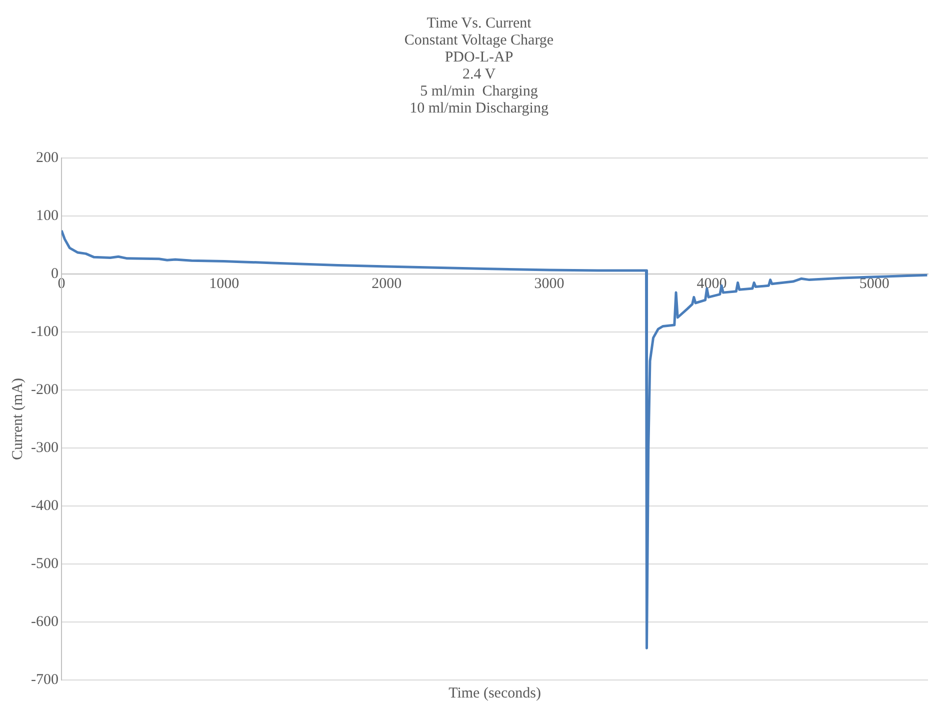 Image resolution: width=938 pixels, height=710 pixels. I want to click on x-tick-label: 2000, so click(387, 284).